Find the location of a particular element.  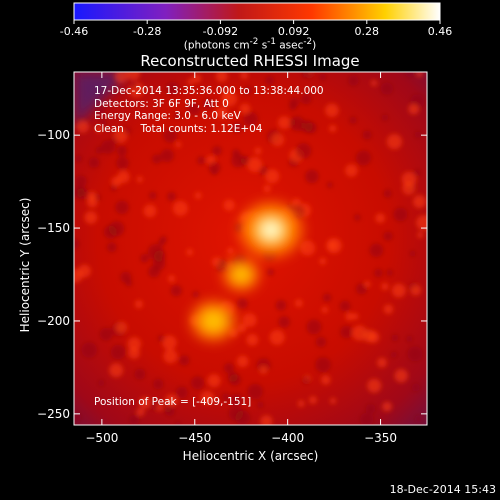

colorbar-tick-label: -0.28 is located at coordinates (147, 31).